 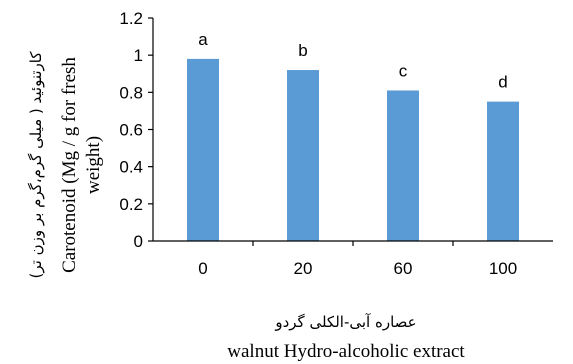 I want to click on x-tick-labels: 0 20 60 100, so click(x=357, y=259).